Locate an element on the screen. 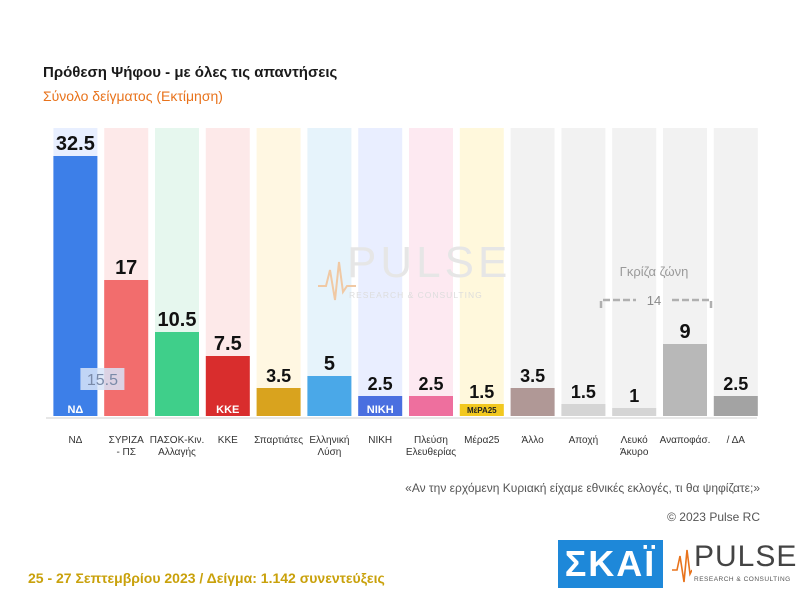 This screenshot has width=800, height=600. tick-label: Αναποφάσ. is located at coordinates (685, 440).